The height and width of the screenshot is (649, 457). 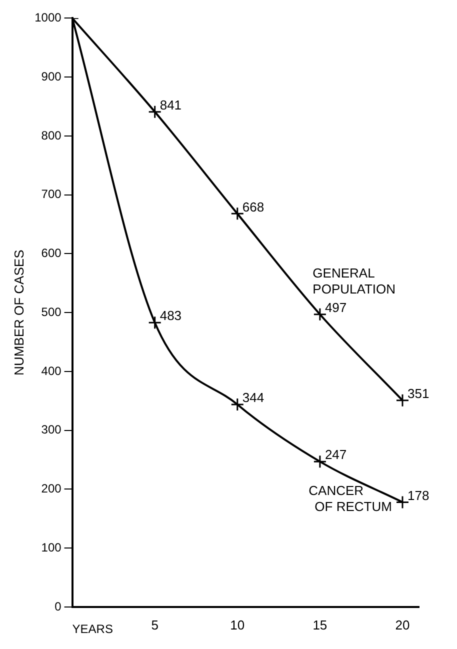 What do you see at coordinates (320, 624) in the screenshot?
I see `x-tick-label: 15` at bounding box center [320, 624].